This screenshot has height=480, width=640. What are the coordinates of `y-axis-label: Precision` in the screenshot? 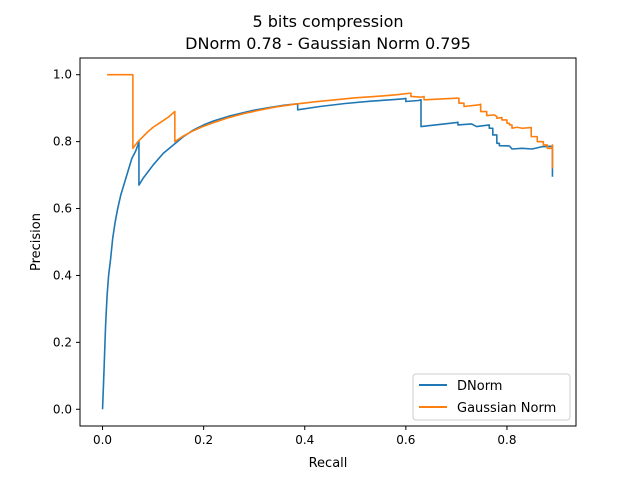 It's located at (36, 242).